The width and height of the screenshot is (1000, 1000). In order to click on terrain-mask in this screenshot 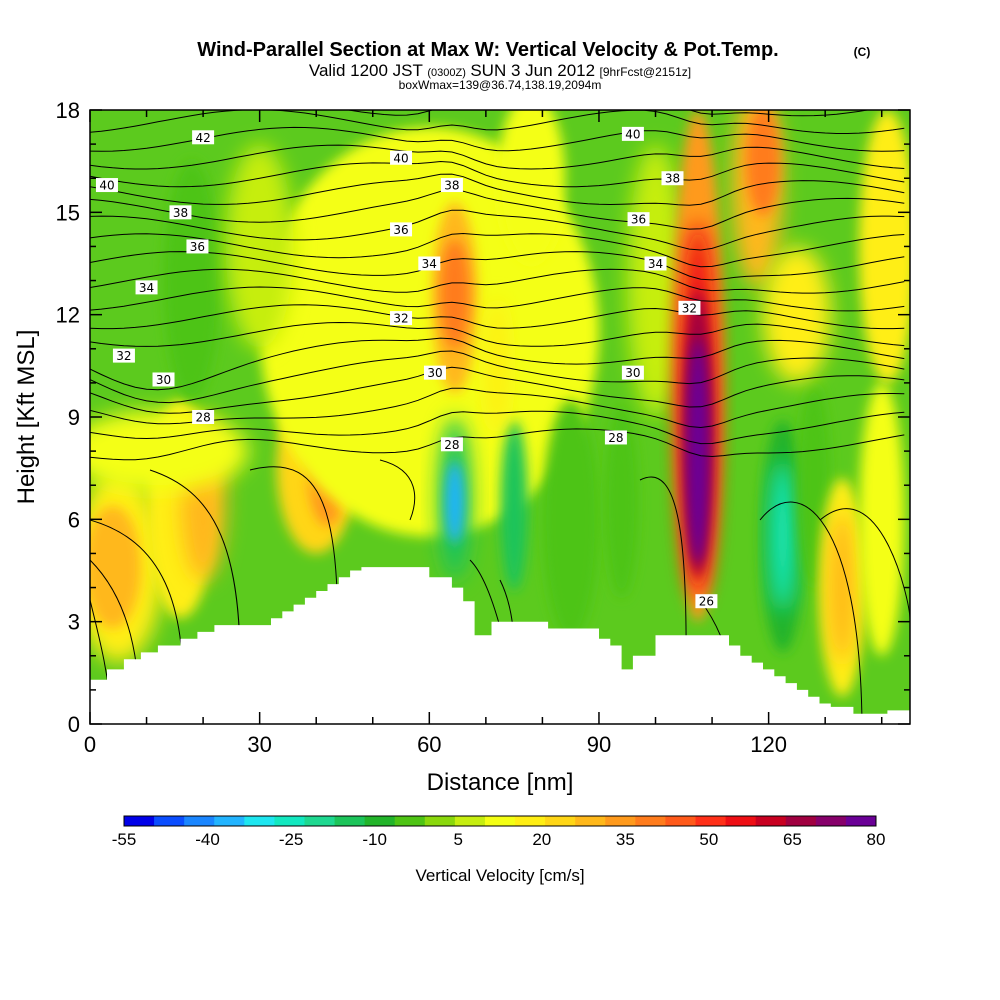, I will do `click(500, 645)`.